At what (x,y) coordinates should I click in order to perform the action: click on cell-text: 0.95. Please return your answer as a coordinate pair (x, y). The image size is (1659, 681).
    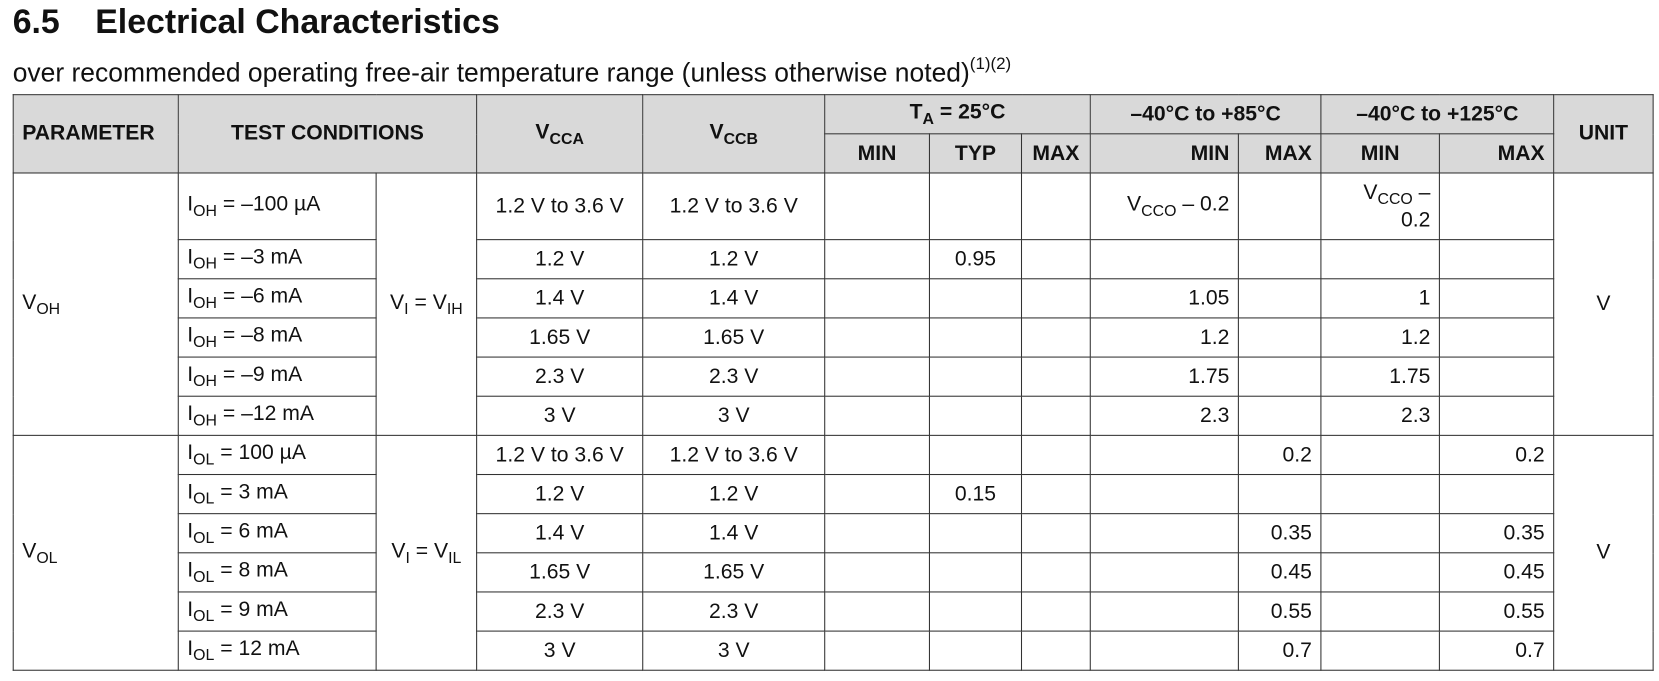
    Looking at the image, I should click on (975, 259).